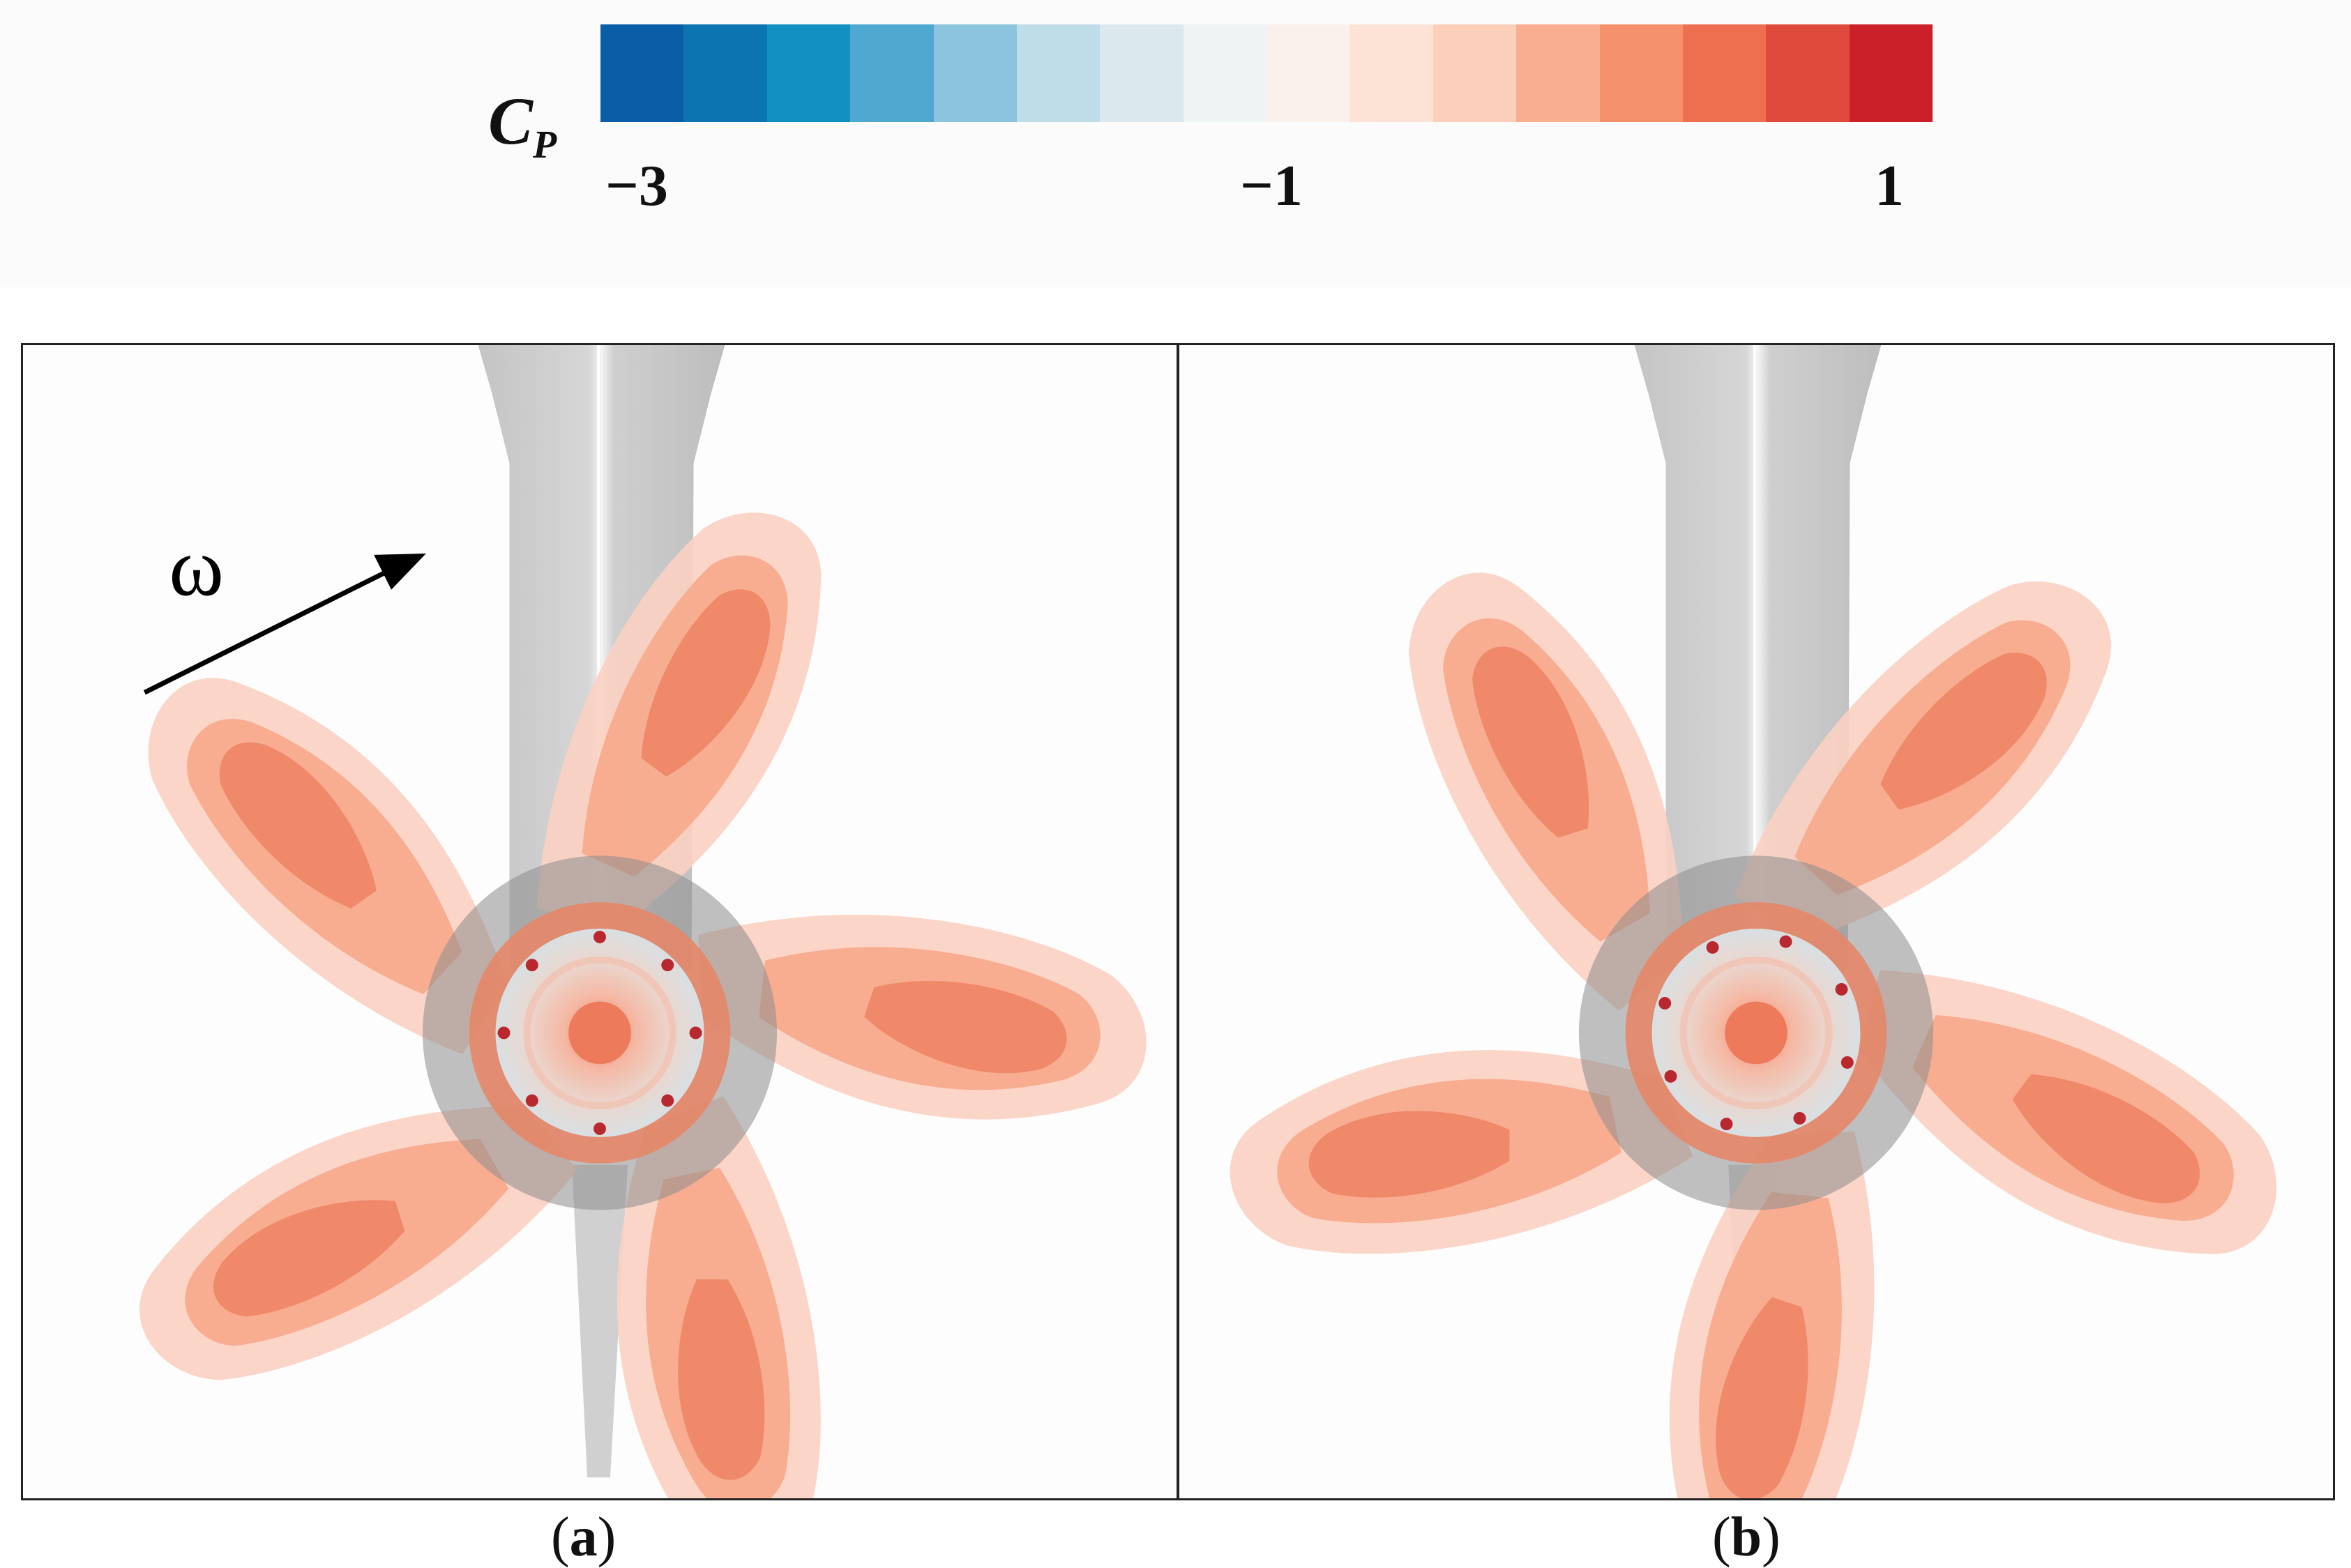  I want to click on colorbar-tick-mid: −1, so click(1271, 185).